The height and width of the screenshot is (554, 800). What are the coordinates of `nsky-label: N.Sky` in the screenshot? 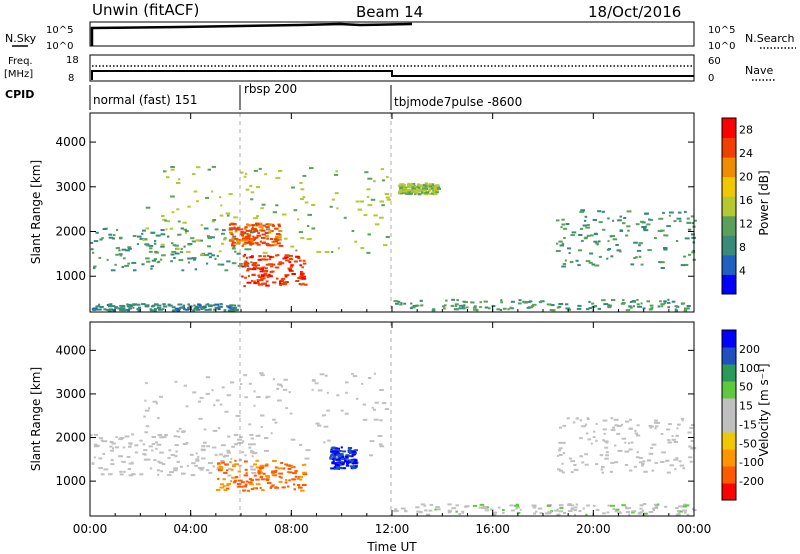 It's located at (21, 38).